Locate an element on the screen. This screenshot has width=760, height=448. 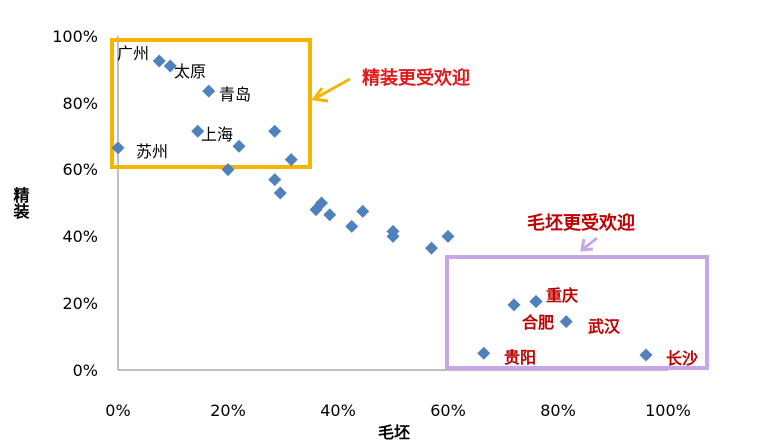
y-tick-label: 60% is located at coordinates (80, 169).